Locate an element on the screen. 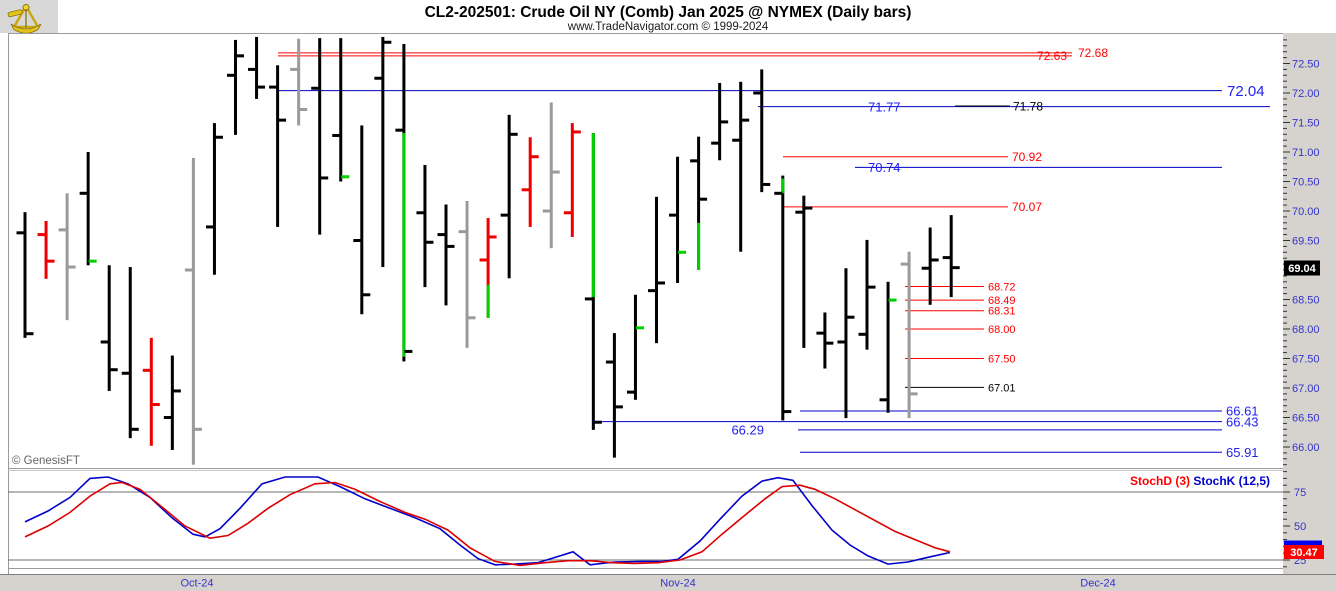 This screenshot has height=591, width=1336. ref-line-label: 70.92 is located at coordinates (1027, 157).